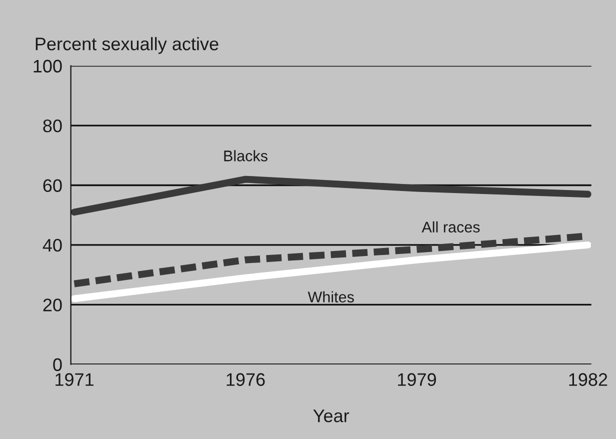 The image size is (616, 439). I want to click on series-label: Blacks, so click(246, 156).